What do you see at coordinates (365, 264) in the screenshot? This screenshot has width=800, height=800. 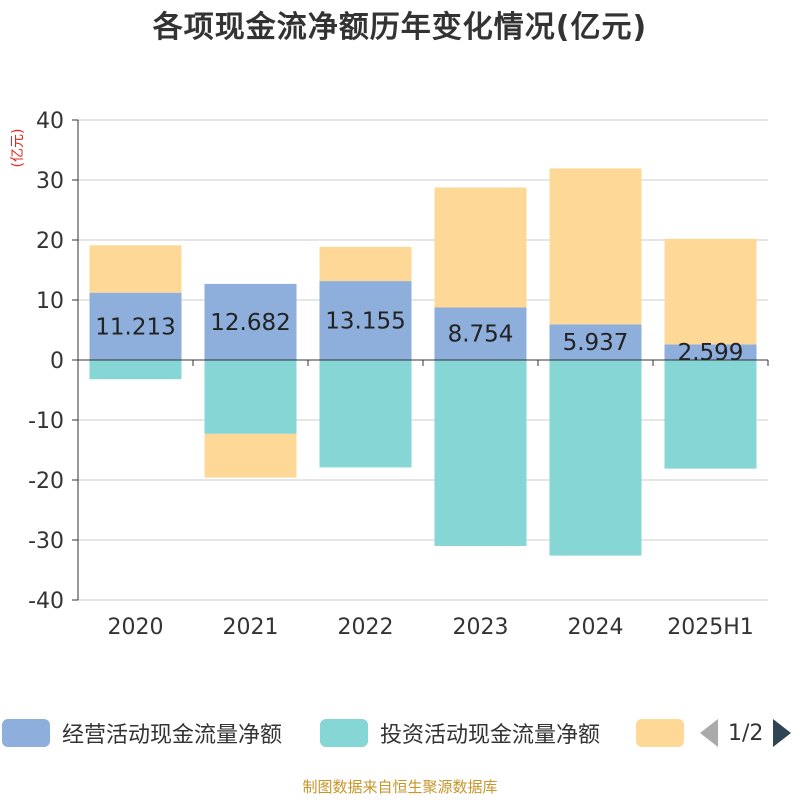 I see `bar-financing-2022` at bounding box center [365, 264].